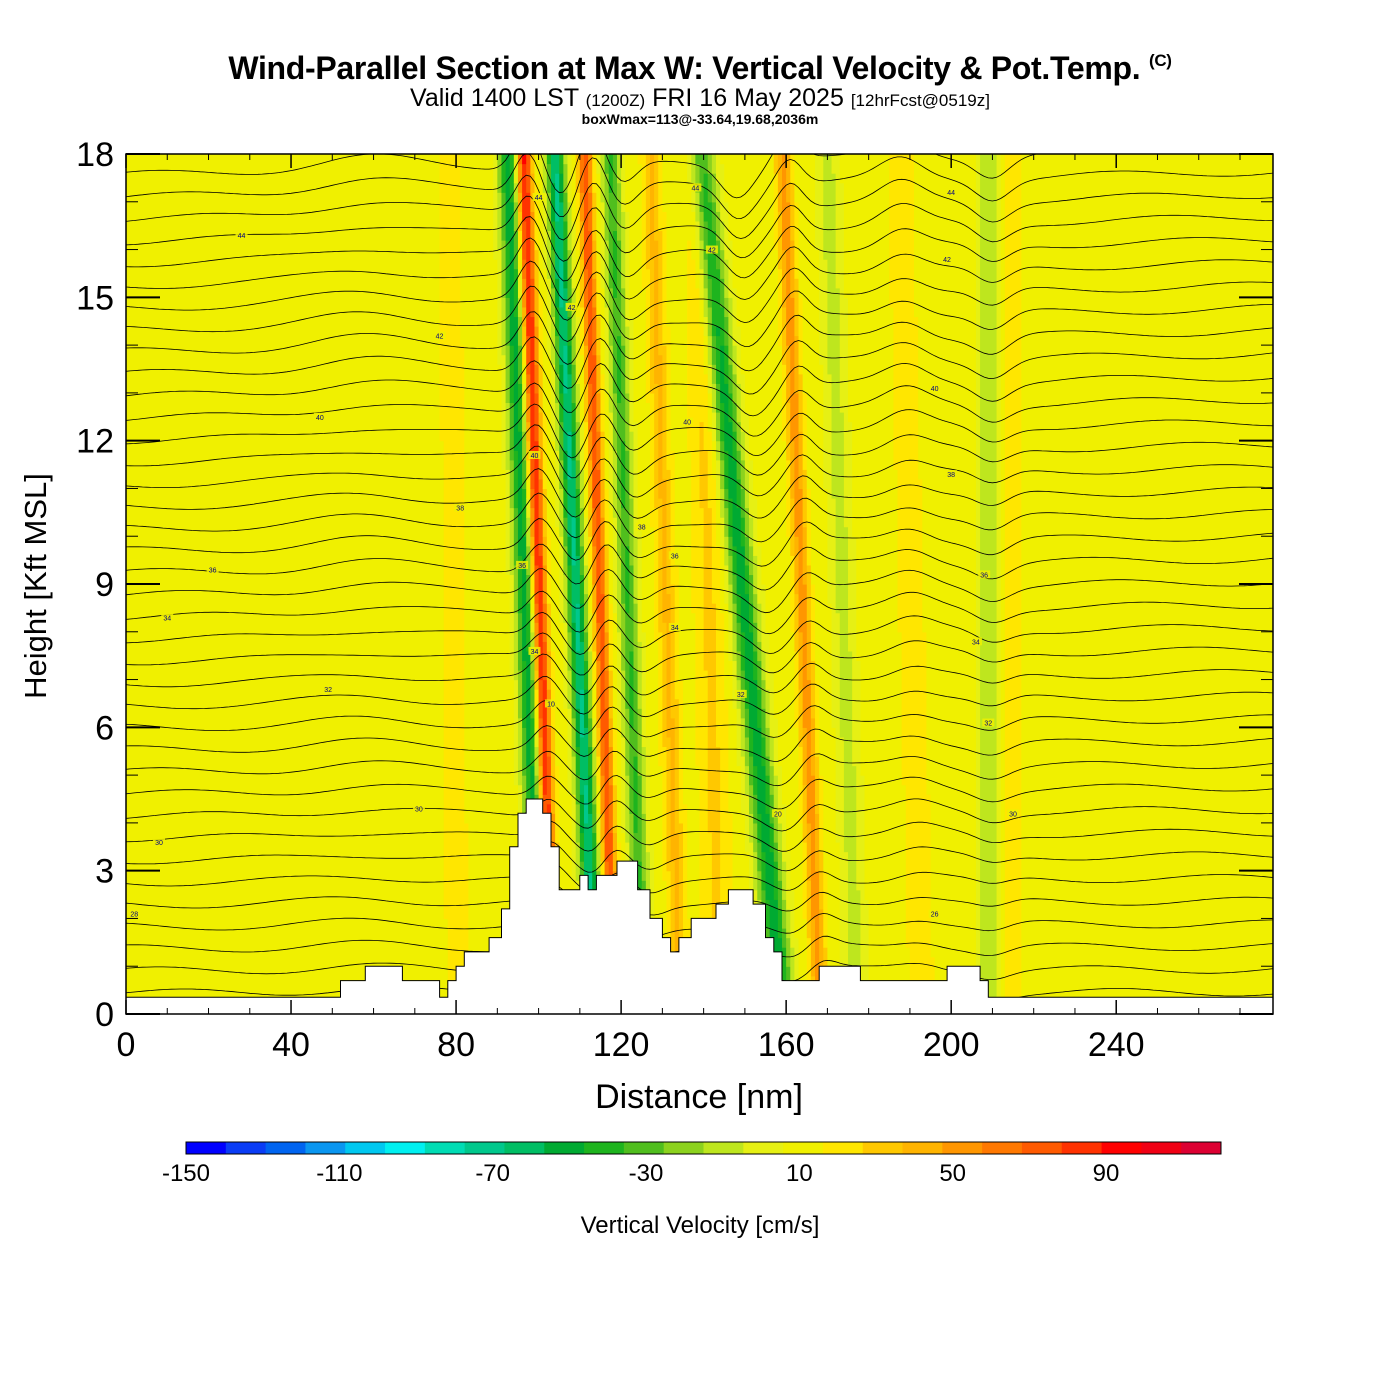 This screenshot has width=1400, height=1400. I want to click on box-wmax: boxWmax=113@-33.64,19.68,2036m, so click(700, 119).